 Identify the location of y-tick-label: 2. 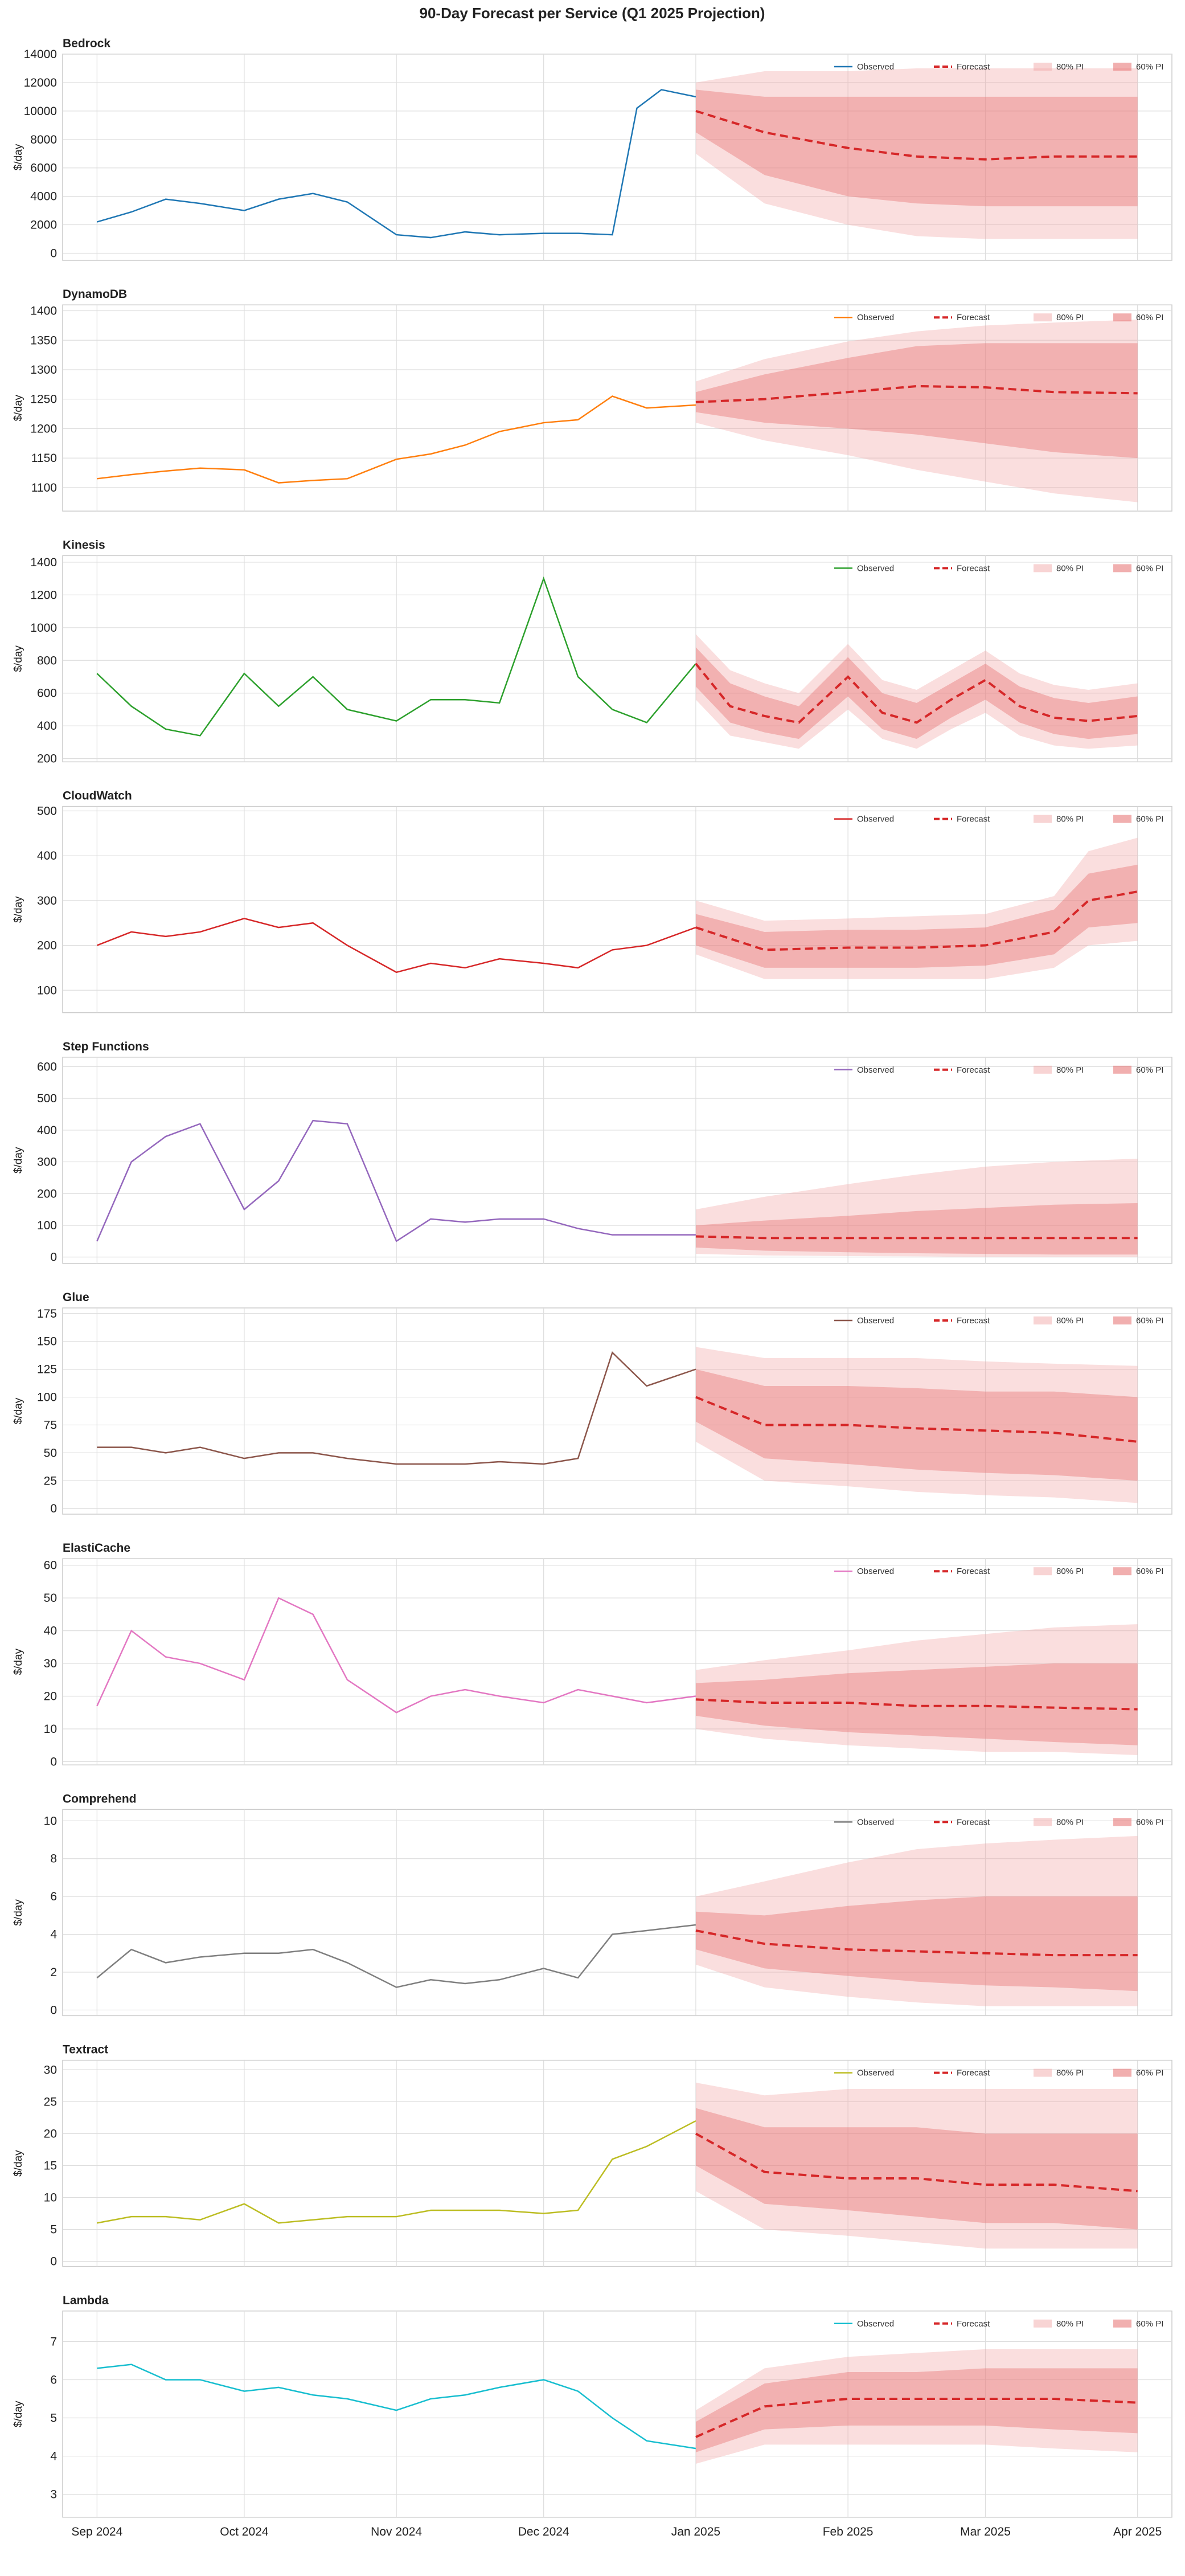
(54, 1972).